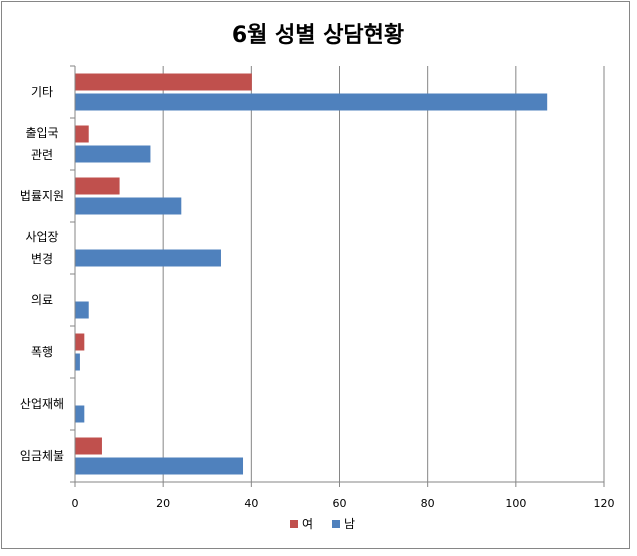  What do you see at coordinates (336, 524) in the screenshot?
I see `legend-swatch-male` at bounding box center [336, 524].